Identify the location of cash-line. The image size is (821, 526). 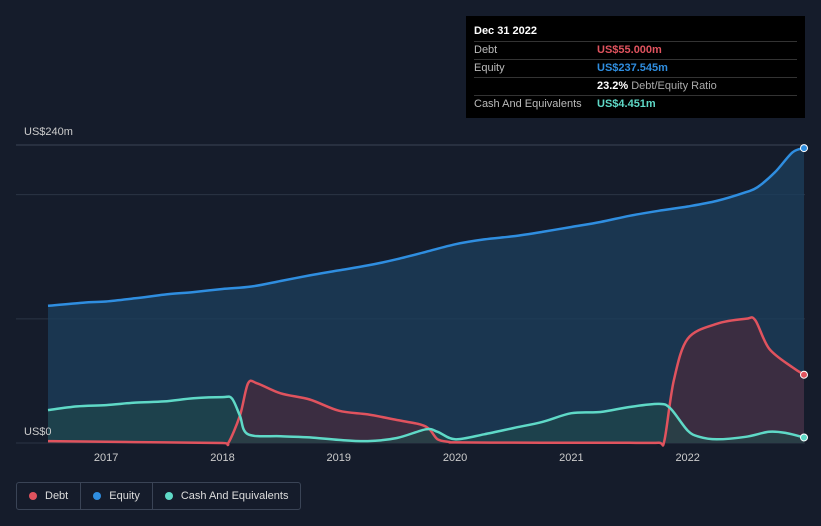
(426, 419).